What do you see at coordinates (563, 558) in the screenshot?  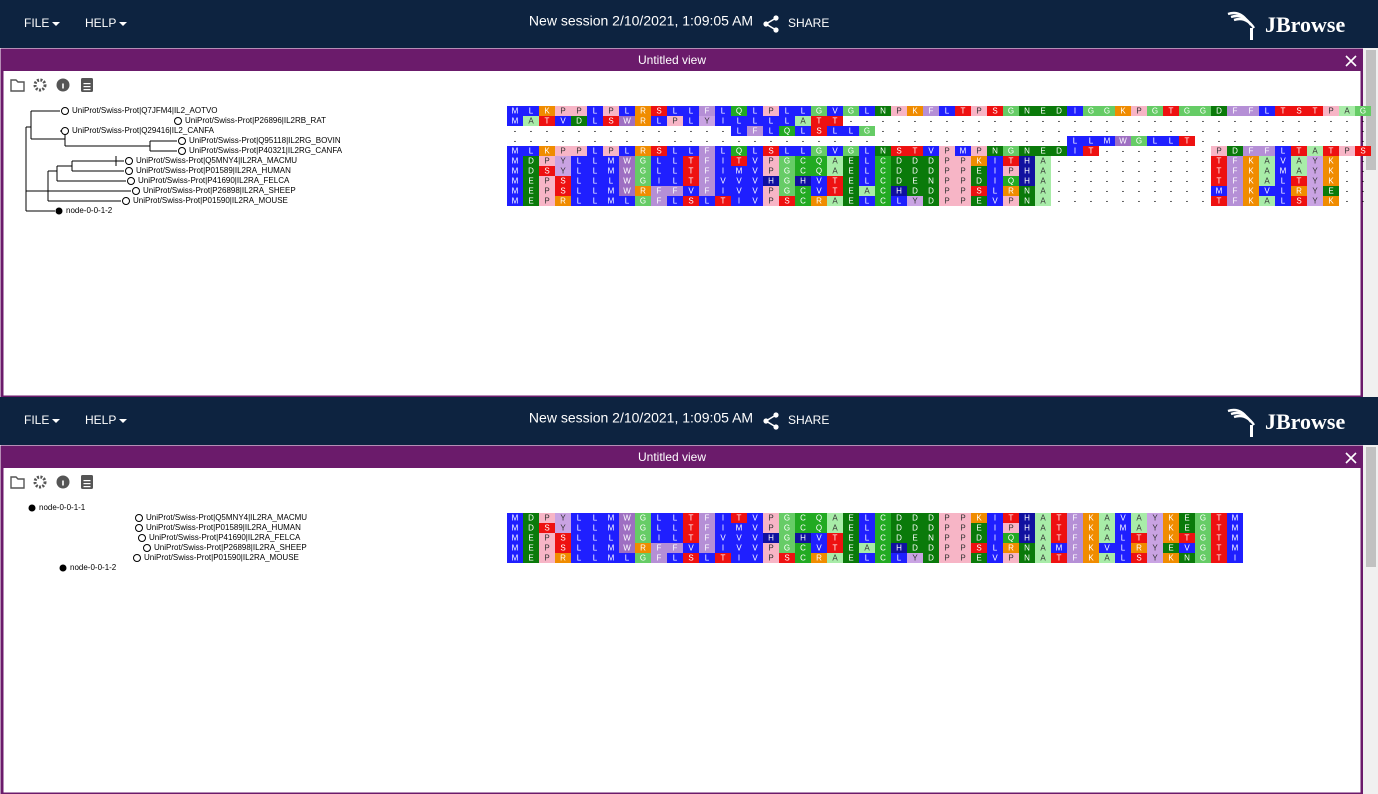 I see `residue: R` at bounding box center [563, 558].